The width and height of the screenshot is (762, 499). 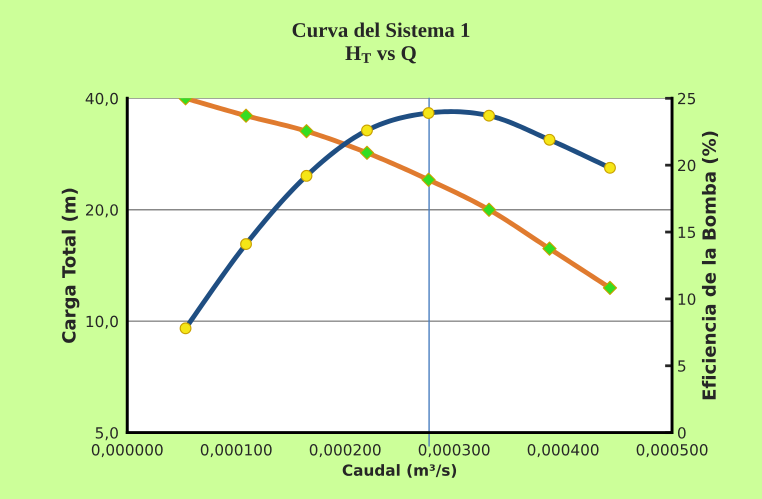 What do you see at coordinates (682, 433) in the screenshot?
I see `y2-tick-label: 0` at bounding box center [682, 433].